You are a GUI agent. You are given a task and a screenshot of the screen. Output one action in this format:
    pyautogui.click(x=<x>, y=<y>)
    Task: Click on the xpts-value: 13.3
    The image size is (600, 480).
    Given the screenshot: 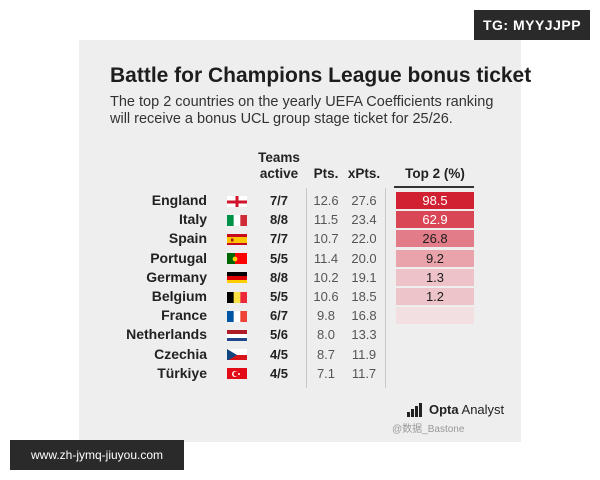 What is the action you would take?
    pyautogui.click(x=364, y=335)
    